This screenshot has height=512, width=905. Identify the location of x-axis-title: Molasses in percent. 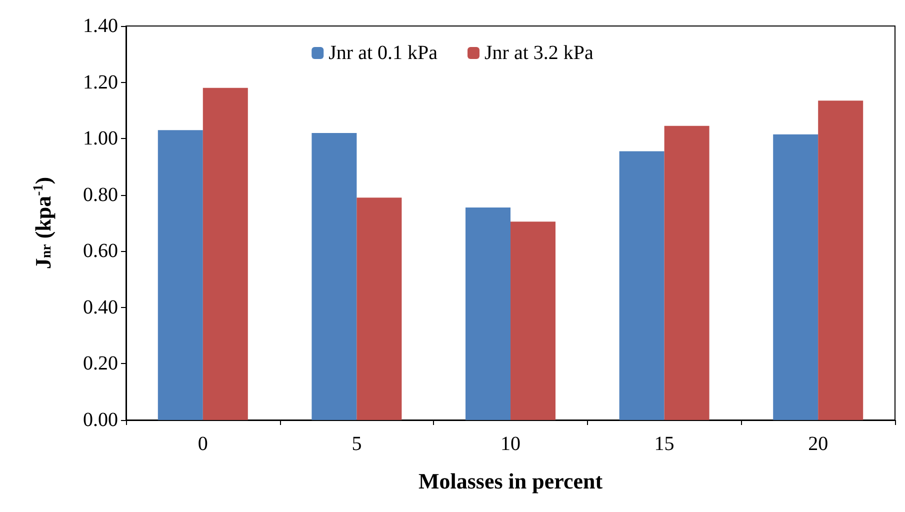
(511, 481).